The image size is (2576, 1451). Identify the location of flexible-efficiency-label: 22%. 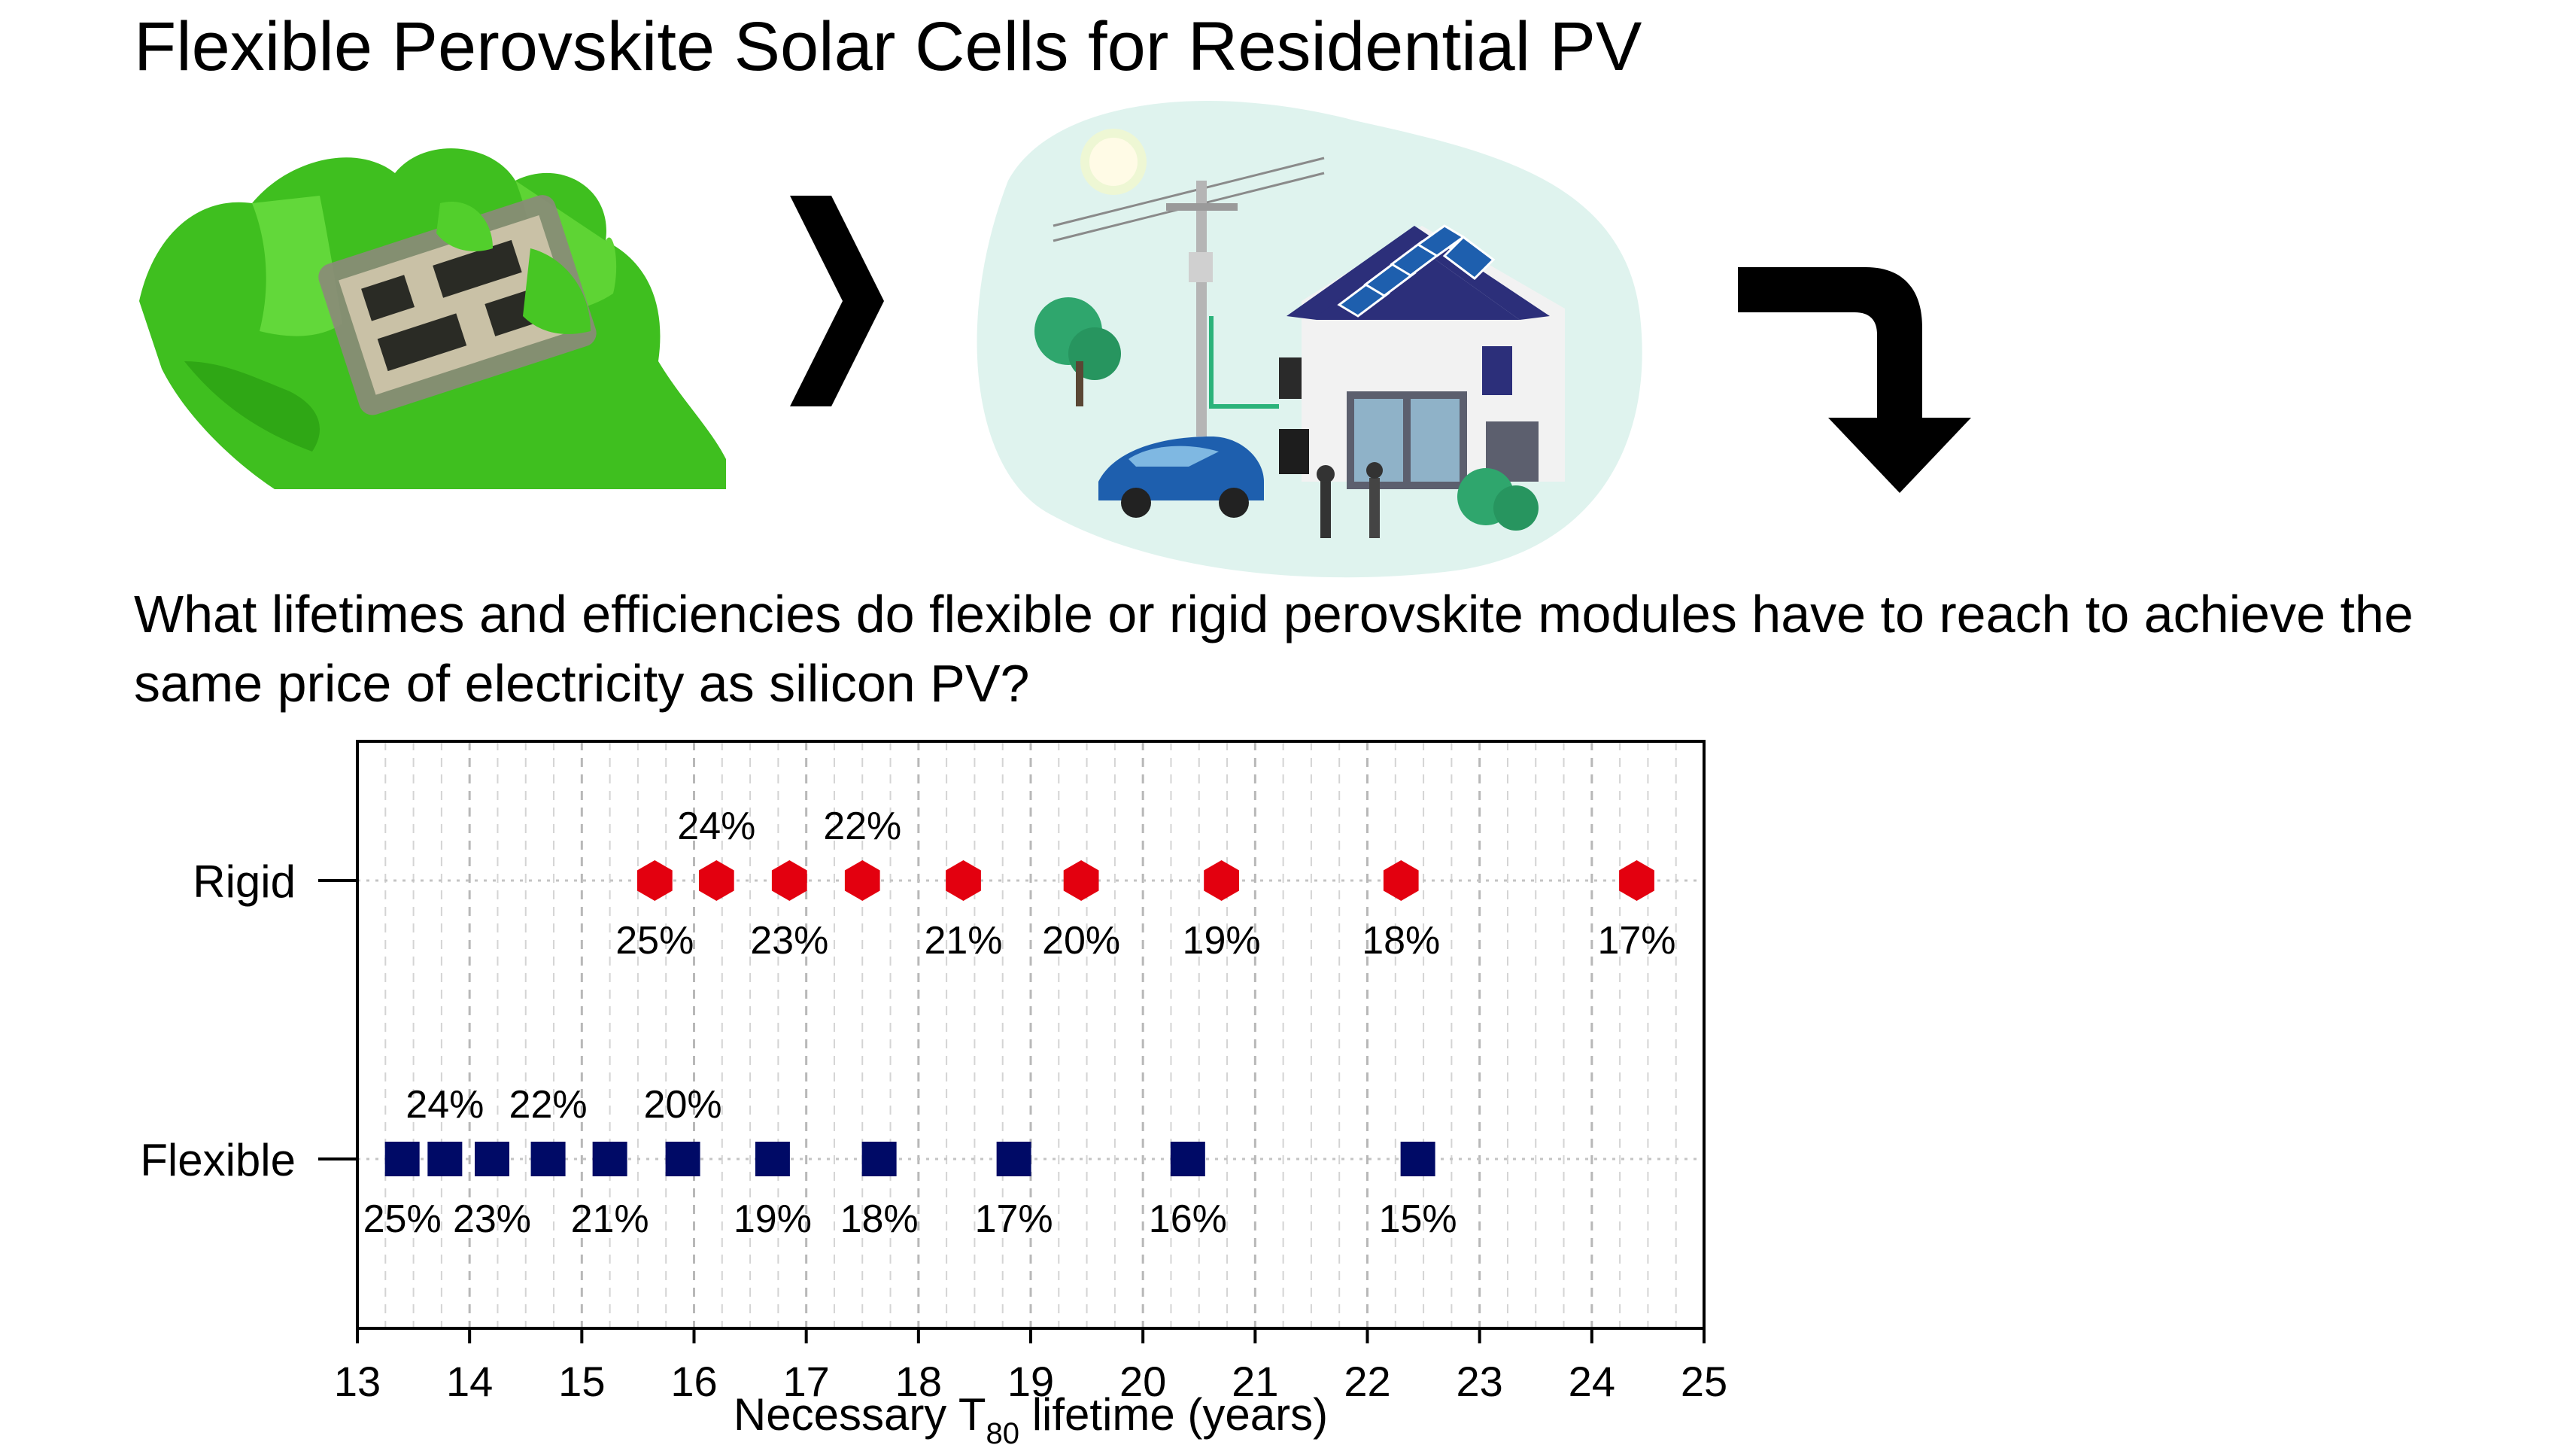
(548, 1105).